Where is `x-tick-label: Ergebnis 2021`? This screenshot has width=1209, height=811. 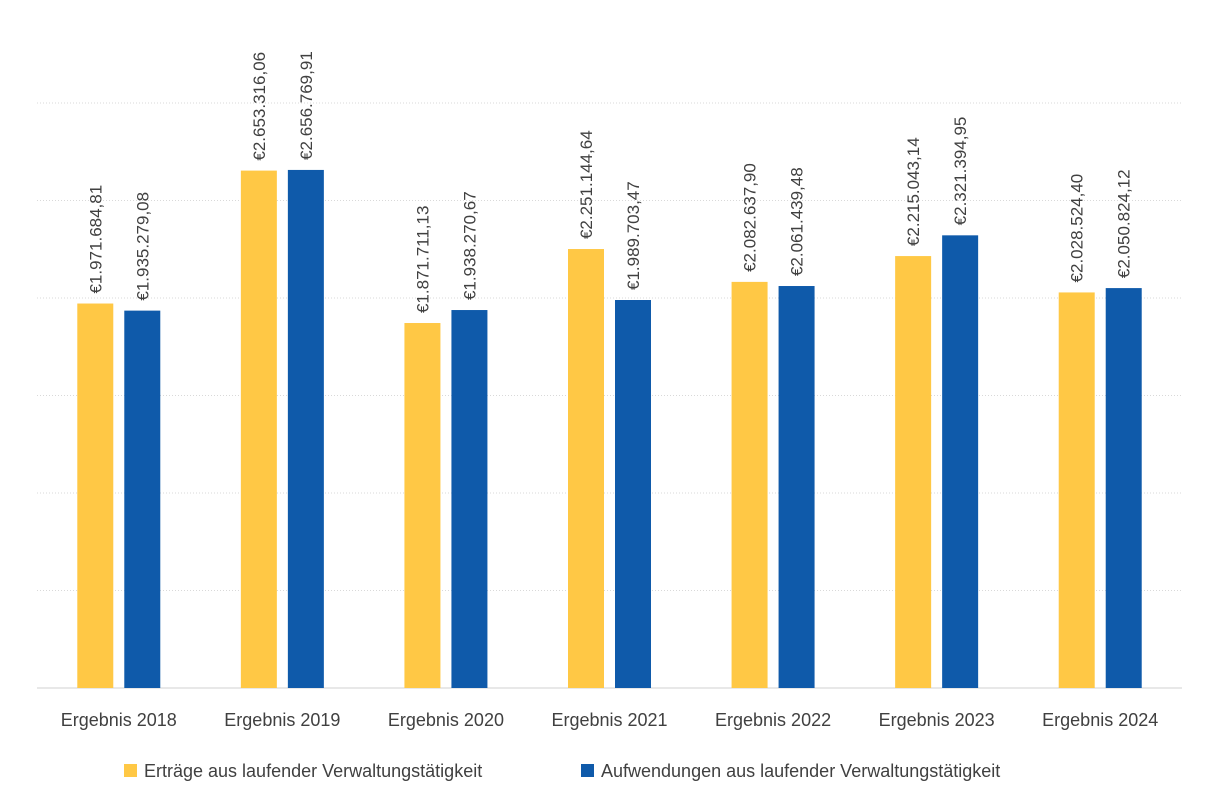
x-tick-label: Ergebnis 2021 is located at coordinates (609, 720).